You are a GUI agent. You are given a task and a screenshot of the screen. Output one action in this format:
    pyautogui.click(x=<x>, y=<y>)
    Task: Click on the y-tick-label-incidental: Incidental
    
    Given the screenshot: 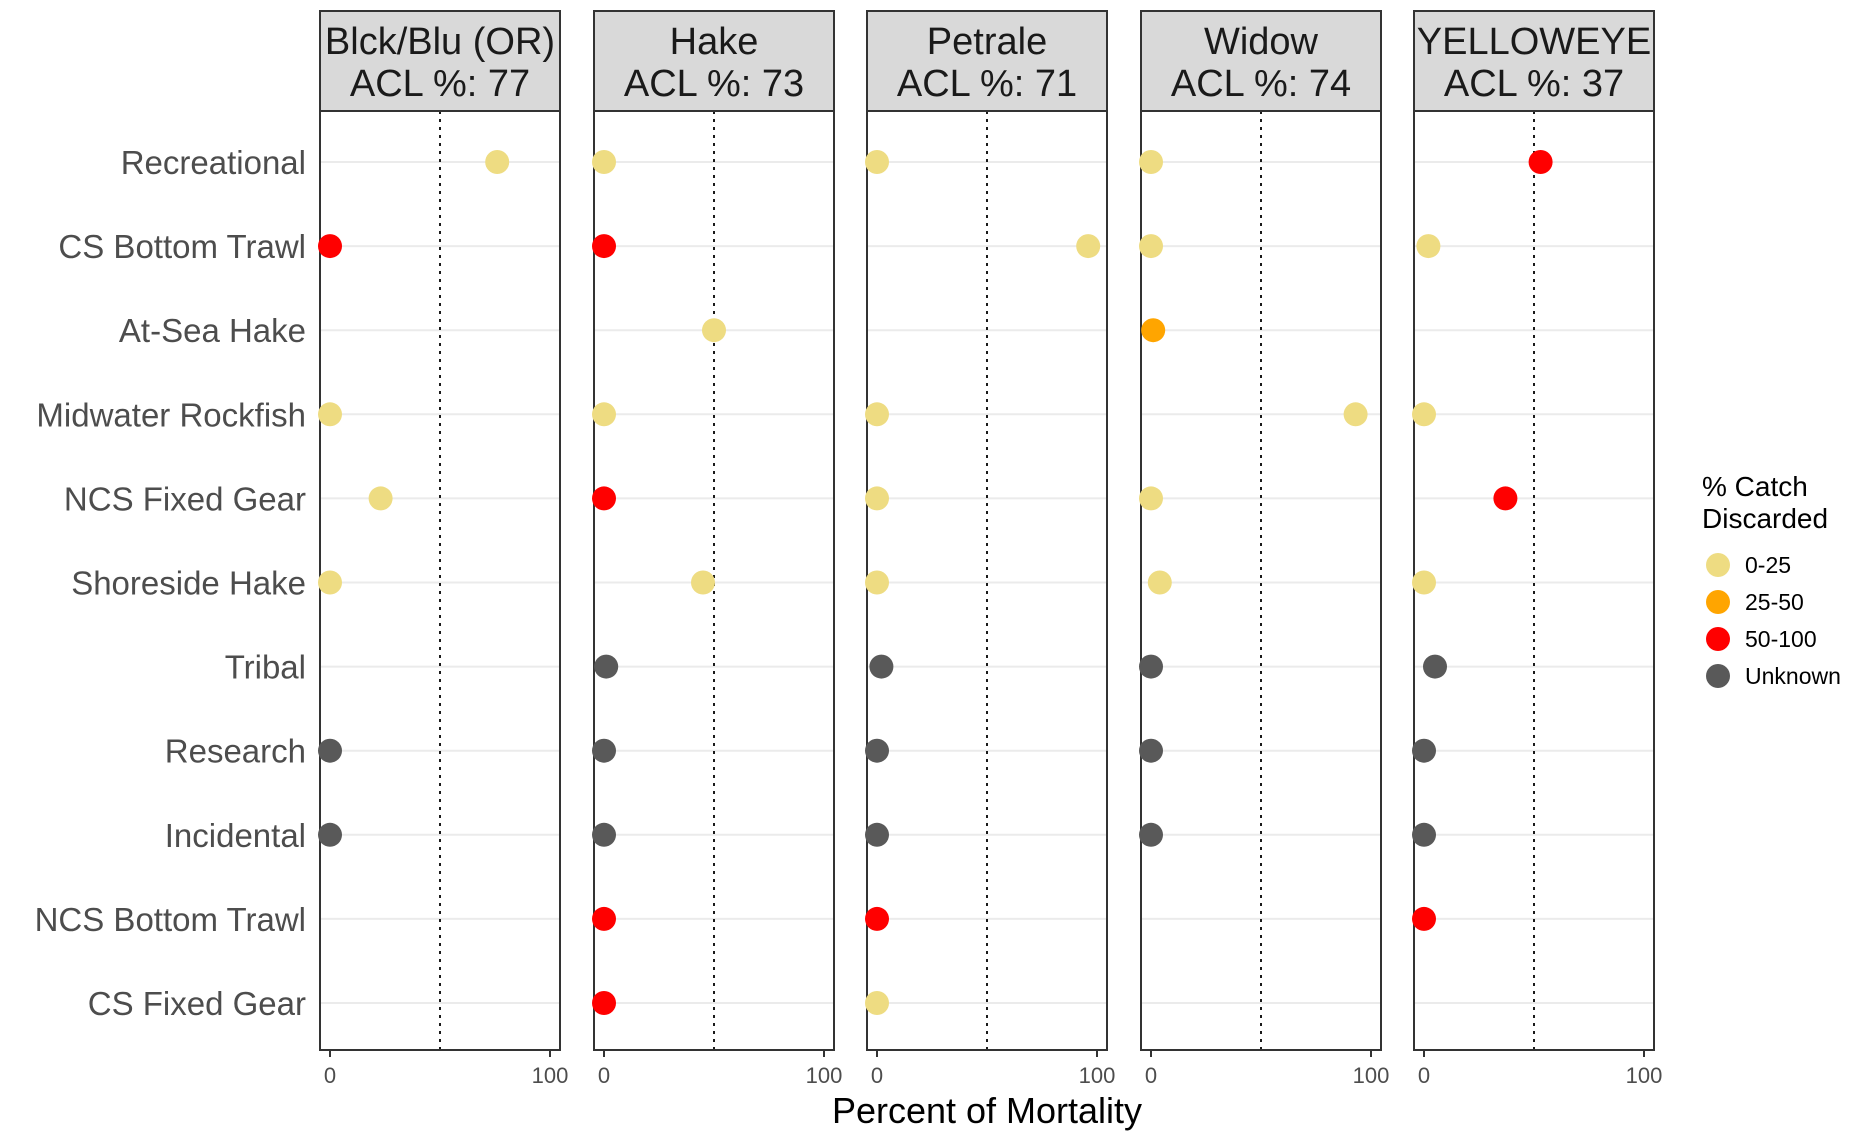 What is the action you would take?
    pyautogui.click(x=235, y=835)
    